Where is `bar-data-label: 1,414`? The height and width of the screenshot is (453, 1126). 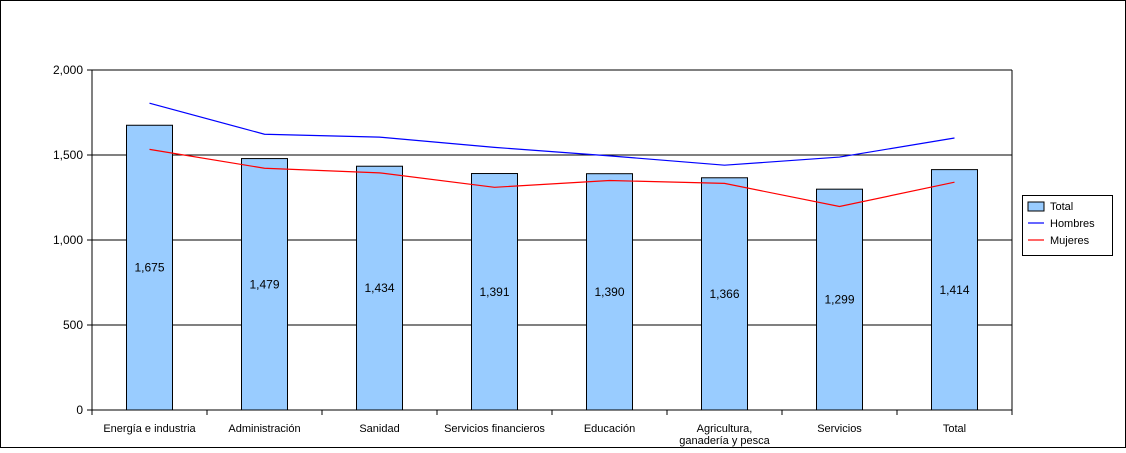
bar-data-label: 1,414 is located at coordinates (954, 290).